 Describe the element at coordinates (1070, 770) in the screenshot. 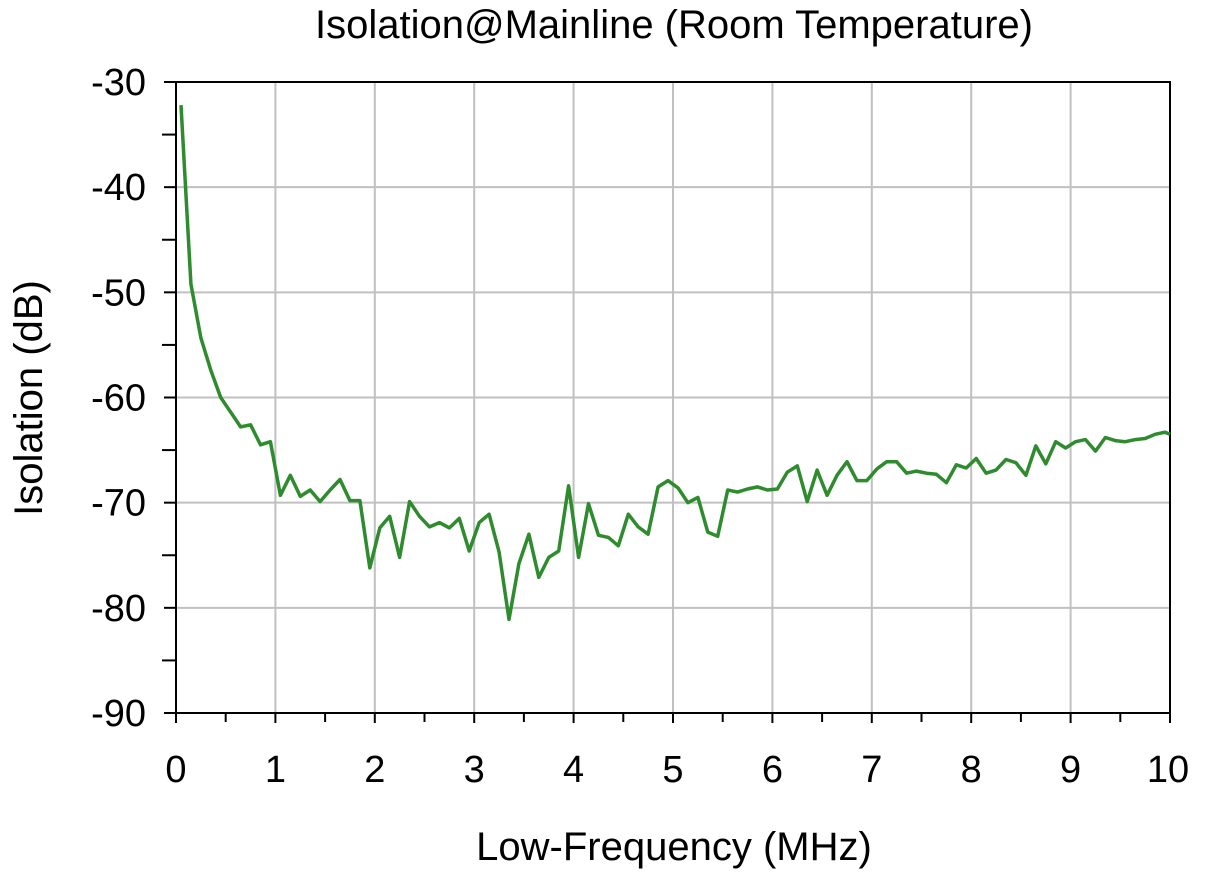

I see `x-tick-label: 9` at that location.